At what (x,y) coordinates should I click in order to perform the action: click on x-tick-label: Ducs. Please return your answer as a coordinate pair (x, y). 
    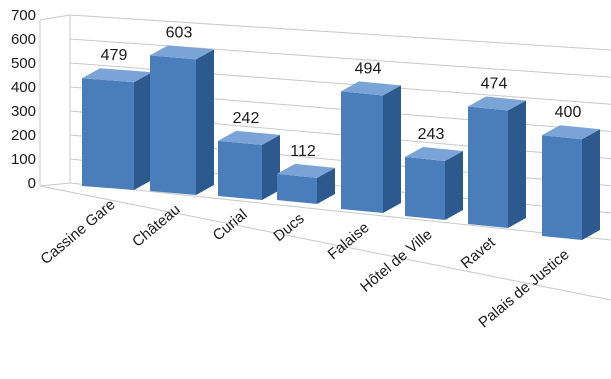
    Looking at the image, I should click on (288, 227).